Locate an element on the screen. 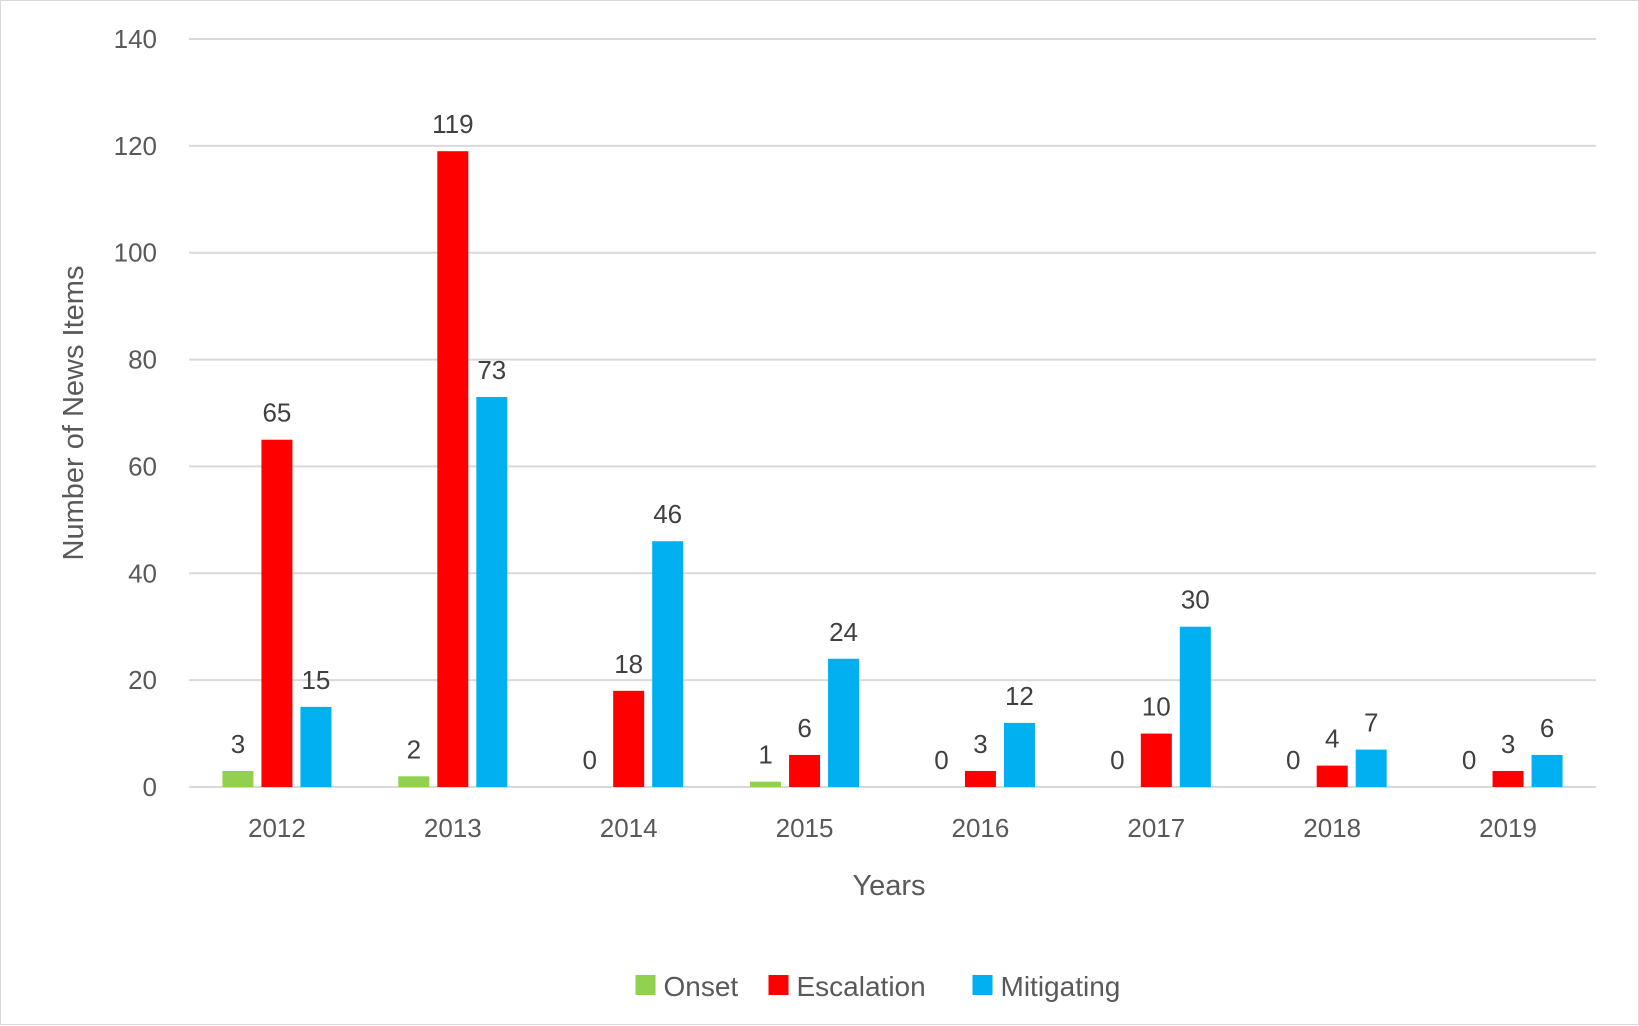 The width and height of the screenshot is (1639, 1026). data-label-escalation-2019: 3 is located at coordinates (1508, 744).